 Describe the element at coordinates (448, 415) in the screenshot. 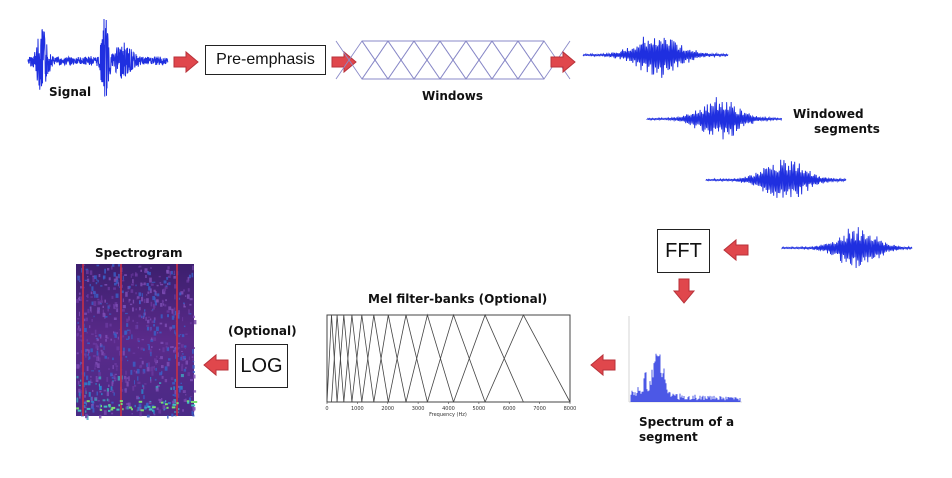

I see `mel-xlabel: Frequency (Hz)` at that location.